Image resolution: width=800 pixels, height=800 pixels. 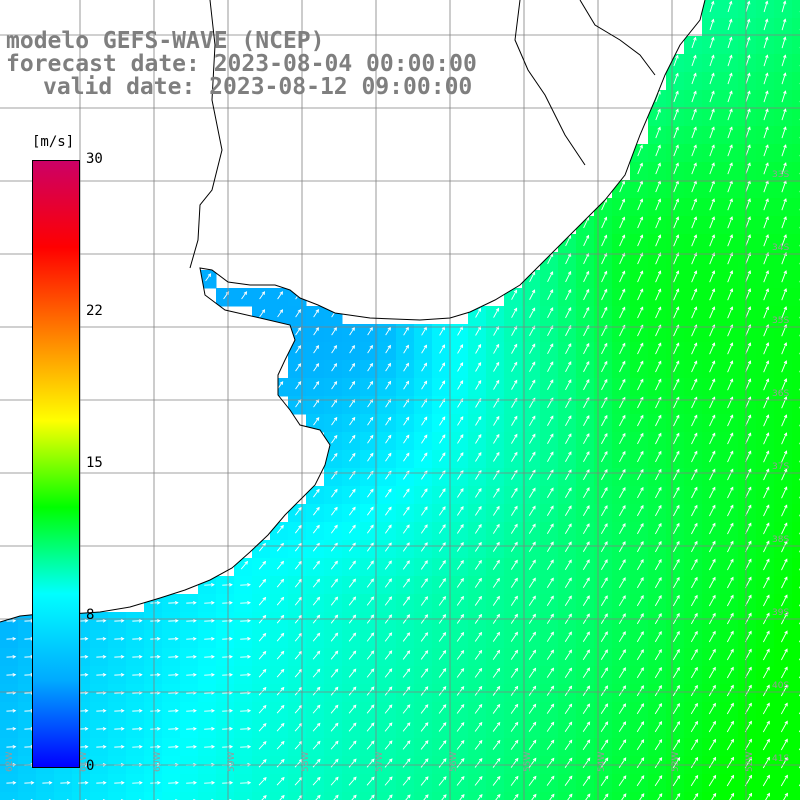 I want to click on lon-label: 52W, so click(x=750, y=762).